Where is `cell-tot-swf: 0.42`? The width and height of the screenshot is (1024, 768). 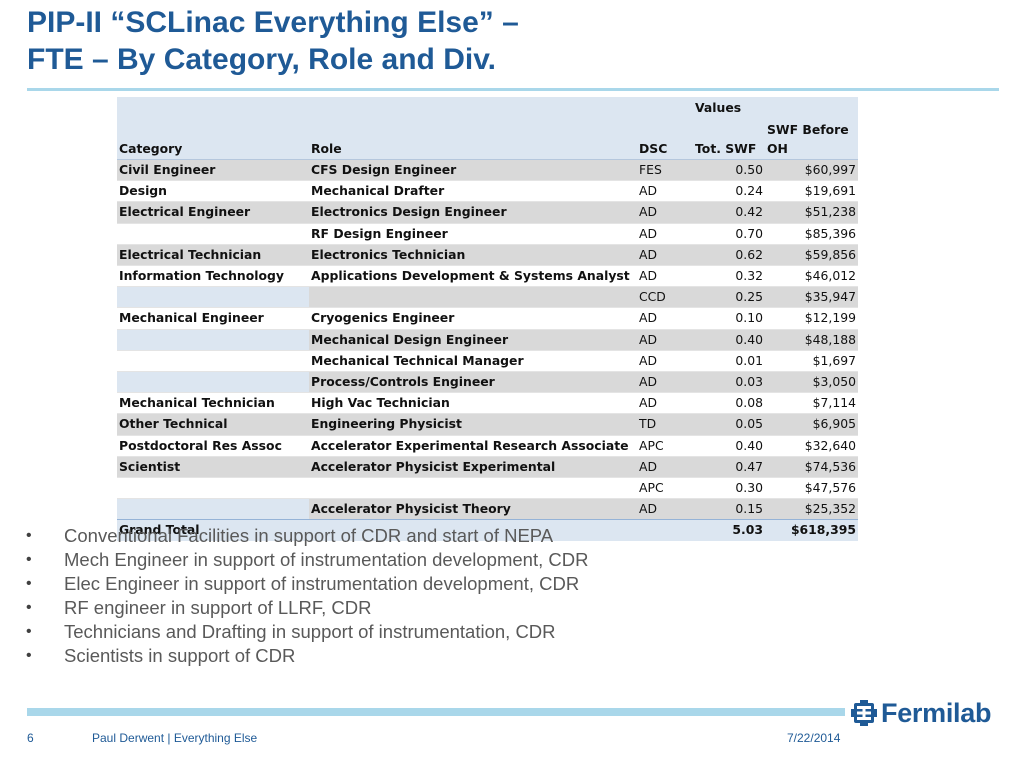
cell-tot-swf: 0.42 is located at coordinates (729, 212).